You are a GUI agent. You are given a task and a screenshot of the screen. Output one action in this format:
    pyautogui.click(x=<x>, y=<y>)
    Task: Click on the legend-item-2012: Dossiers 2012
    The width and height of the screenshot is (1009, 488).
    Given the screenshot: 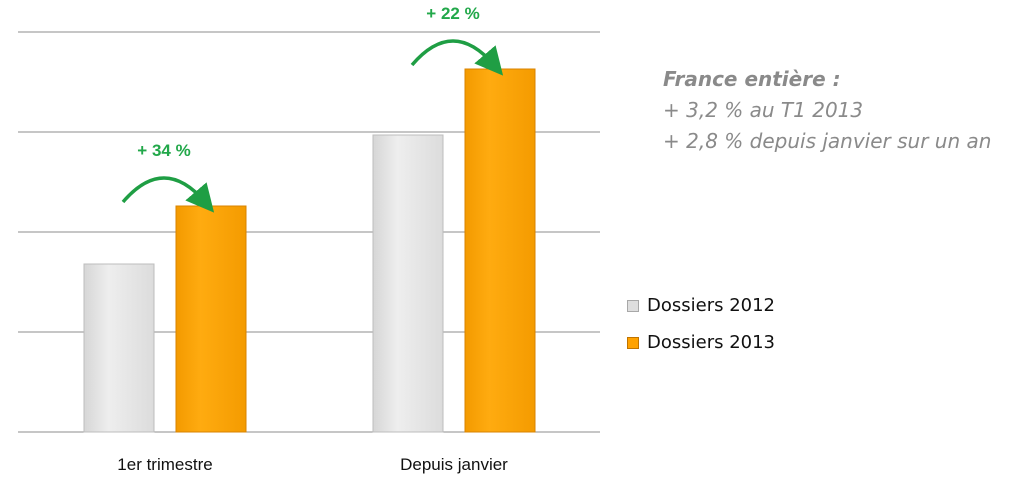 What is the action you would take?
    pyautogui.click(x=701, y=305)
    